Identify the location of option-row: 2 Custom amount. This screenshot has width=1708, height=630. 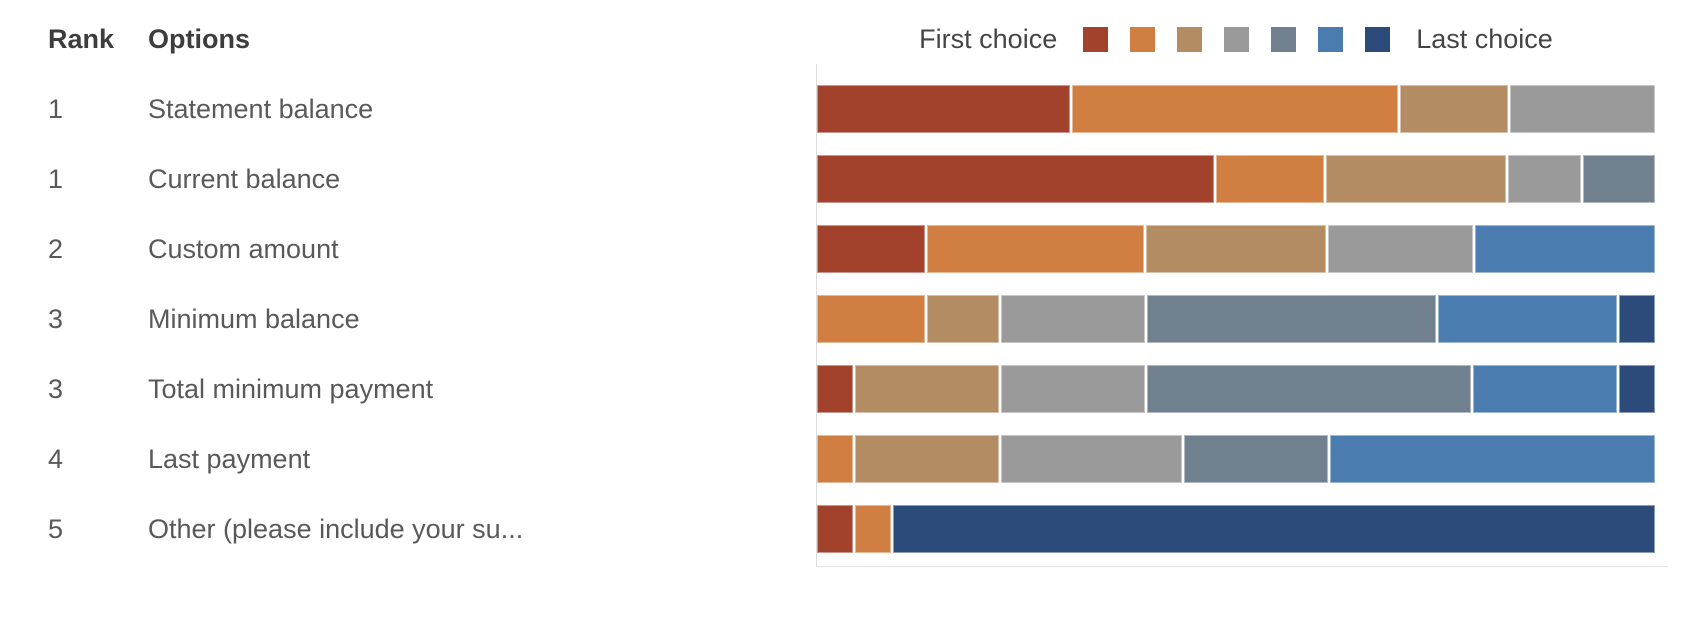
(854, 249).